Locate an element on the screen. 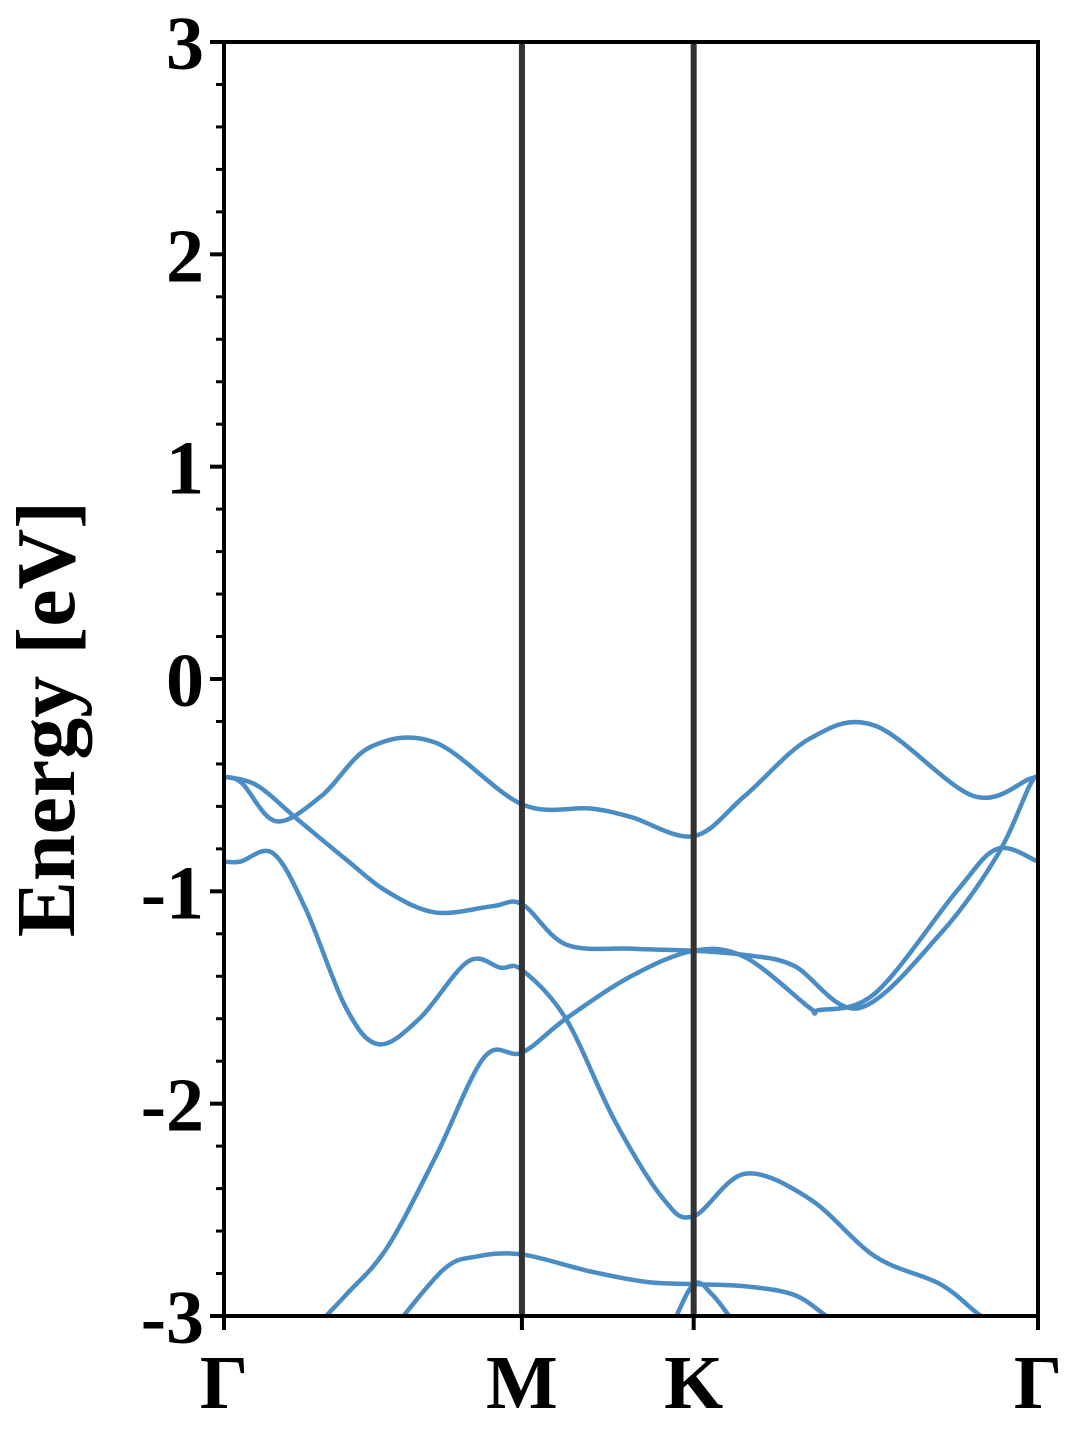 The width and height of the screenshot is (1080, 1440). y-tick-label: -2 is located at coordinates (172, 1106).